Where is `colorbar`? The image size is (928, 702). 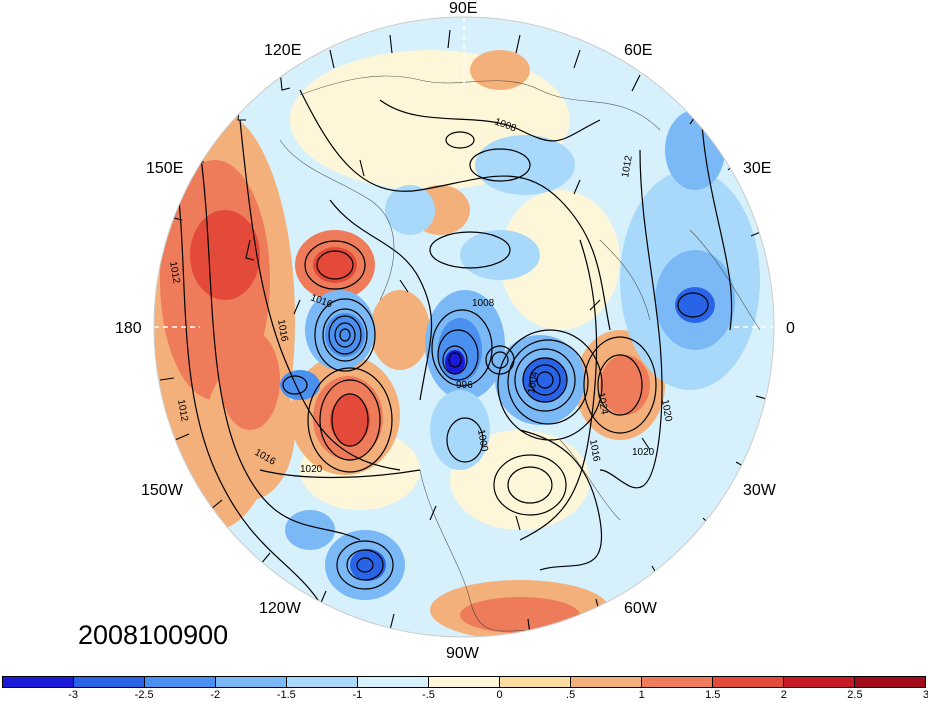 colorbar is located at coordinates (464, 682).